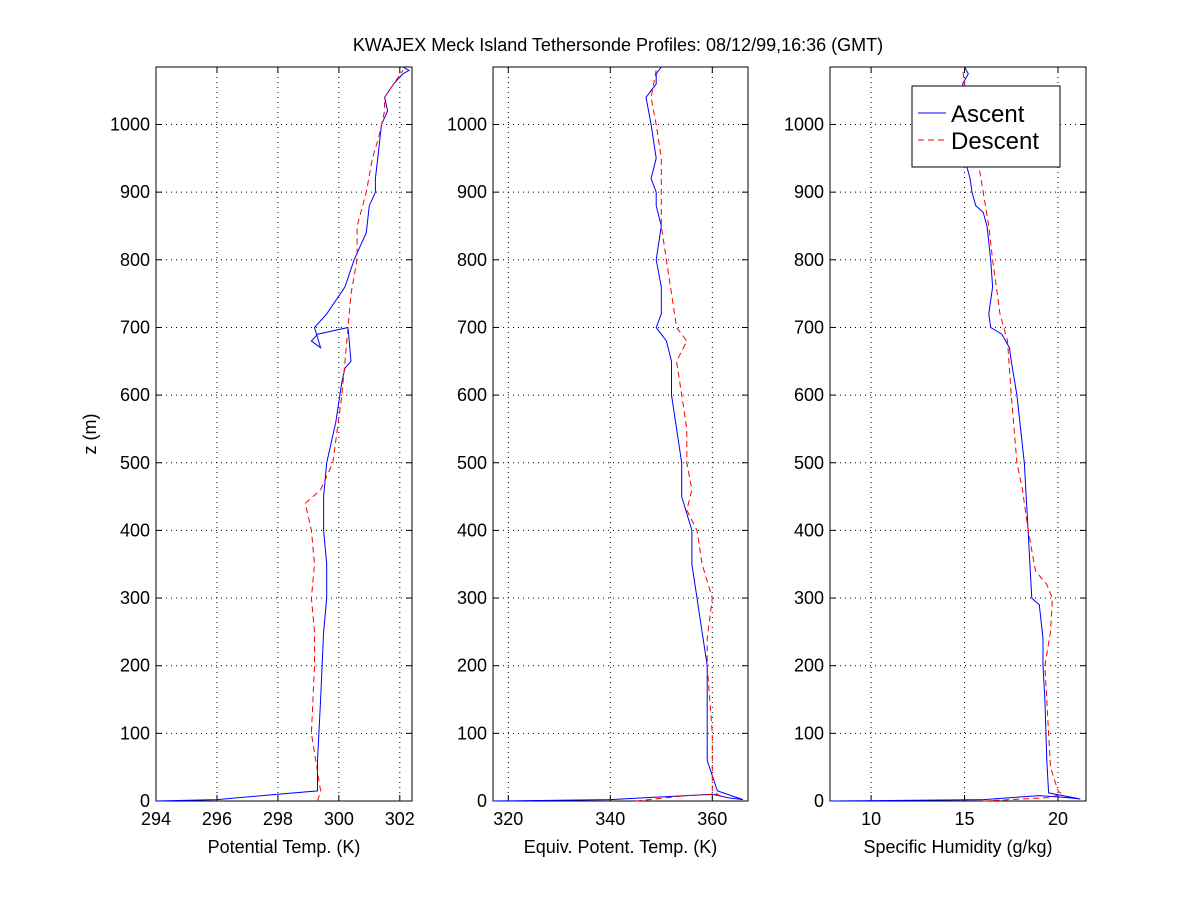 This screenshot has width=1200, height=900. Describe the element at coordinates (871, 819) in the screenshot. I see `x-tick-label: 10` at that location.